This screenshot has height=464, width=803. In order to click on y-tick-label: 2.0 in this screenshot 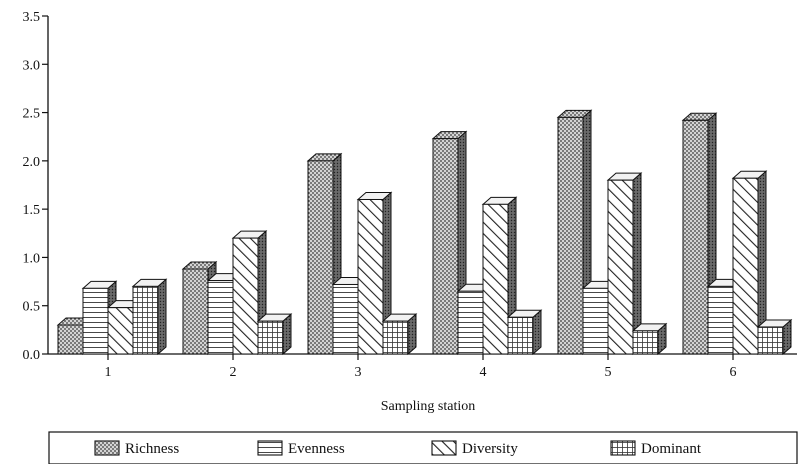, I will do `click(32, 162)`.